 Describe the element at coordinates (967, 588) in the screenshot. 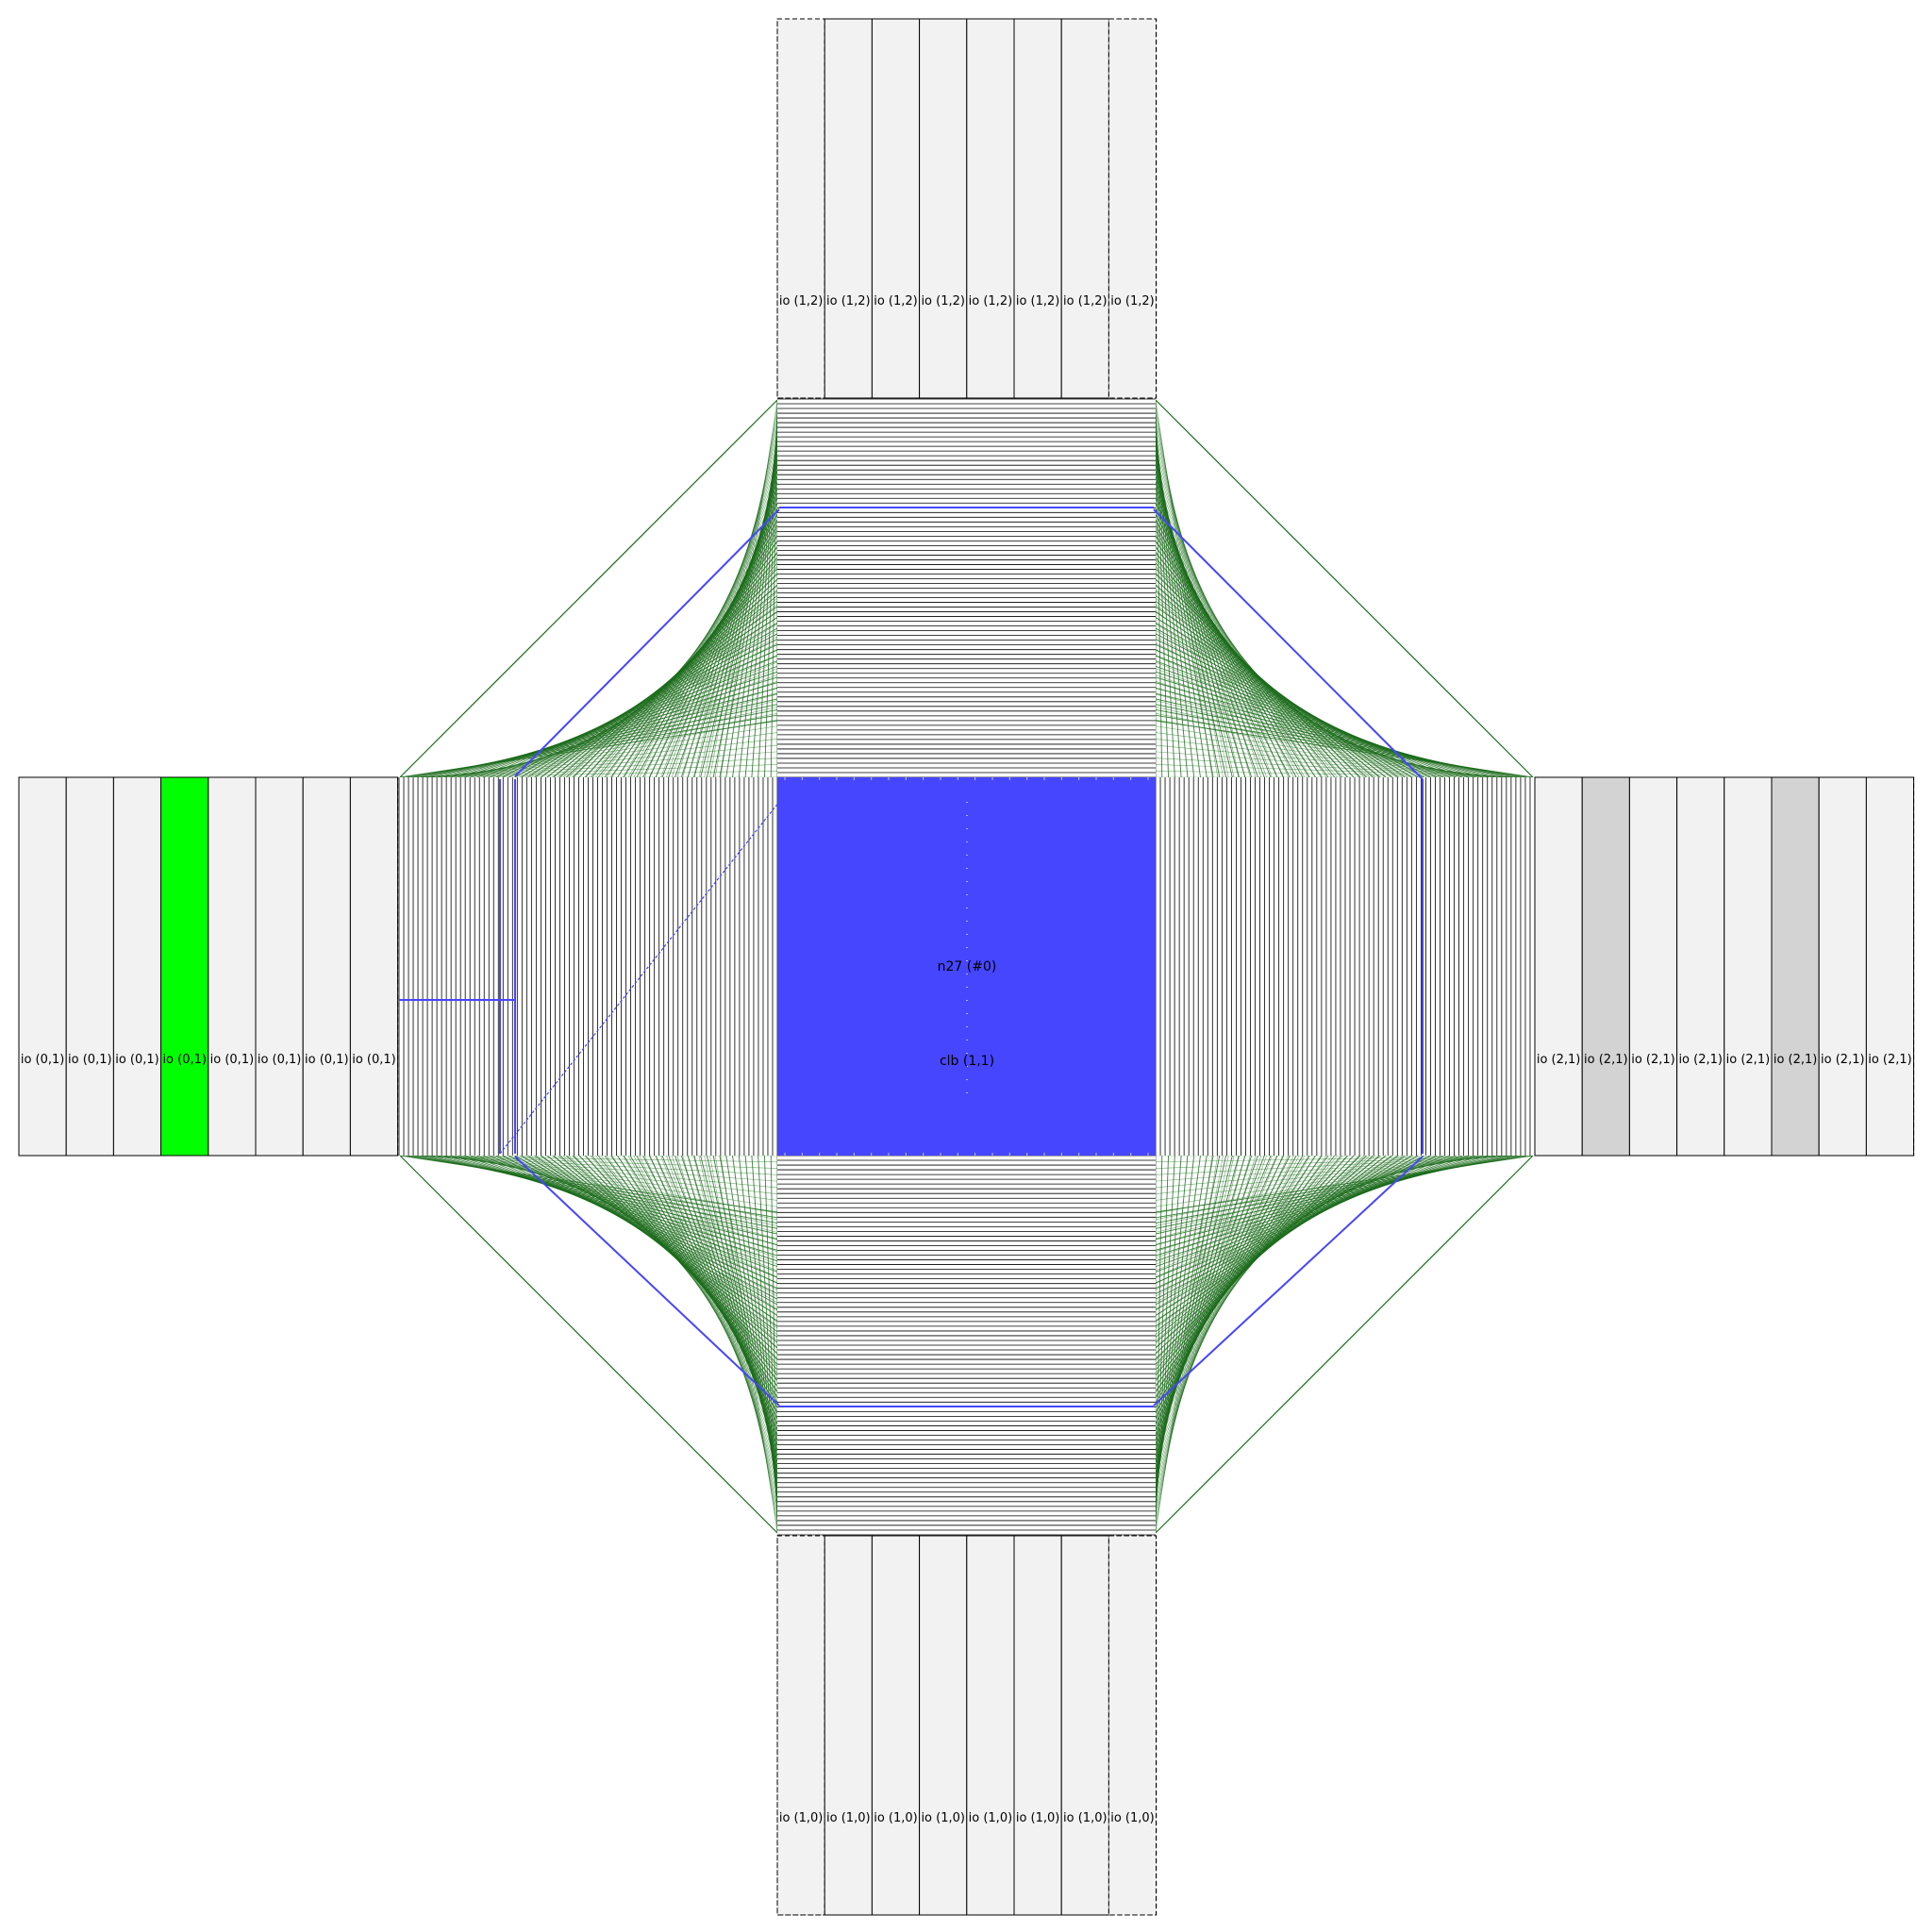

I see `channel-top` at that location.